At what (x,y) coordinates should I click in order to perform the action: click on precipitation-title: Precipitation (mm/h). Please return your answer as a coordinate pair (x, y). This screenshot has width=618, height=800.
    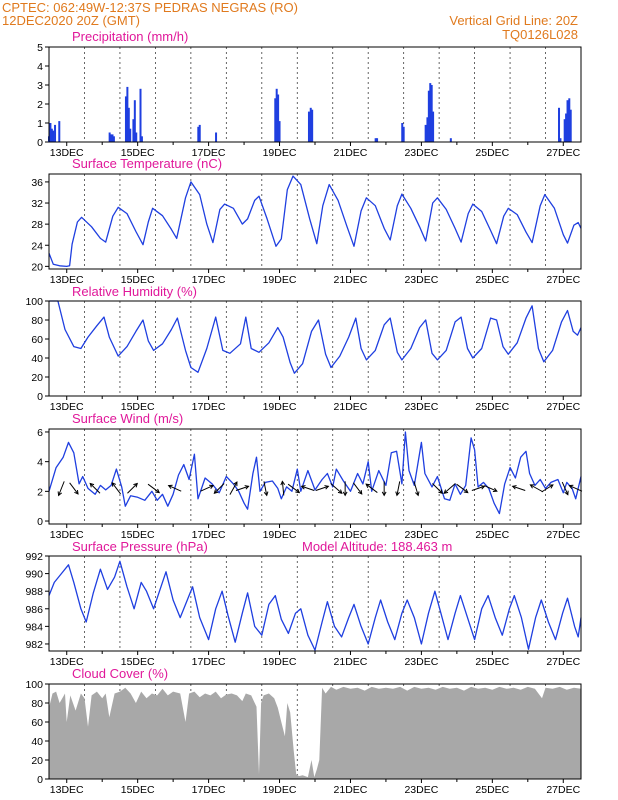
    Looking at the image, I should click on (130, 36).